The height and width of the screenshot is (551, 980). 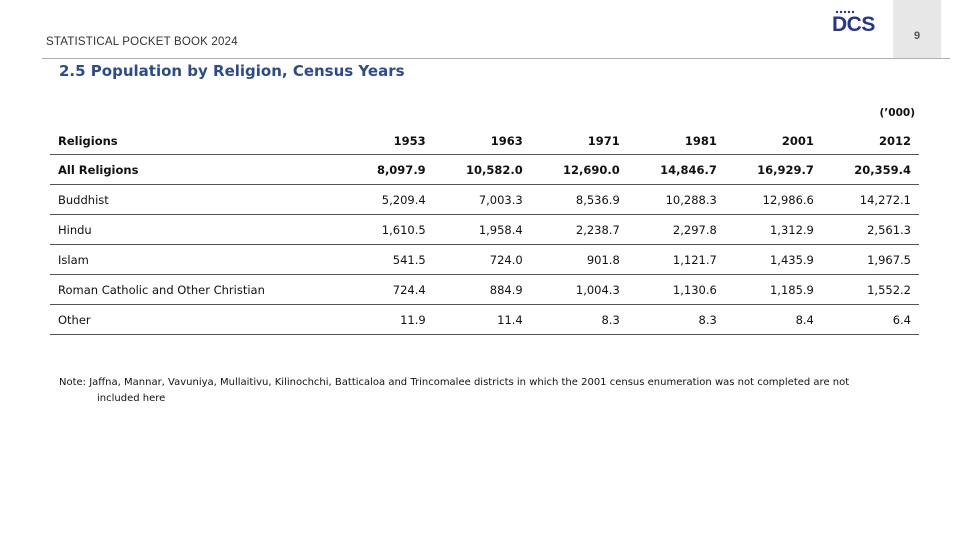 What do you see at coordinates (579, 259) in the screenshot?
I see `table-cell: 901.8` at bounding box center [579, 259].